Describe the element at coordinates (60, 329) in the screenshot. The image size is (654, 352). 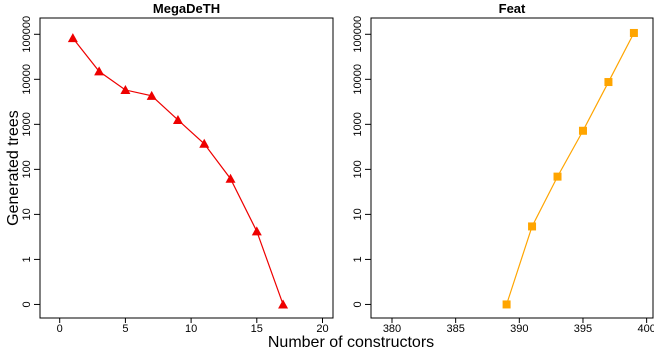
I see `x-tick-label: 0` at that location.